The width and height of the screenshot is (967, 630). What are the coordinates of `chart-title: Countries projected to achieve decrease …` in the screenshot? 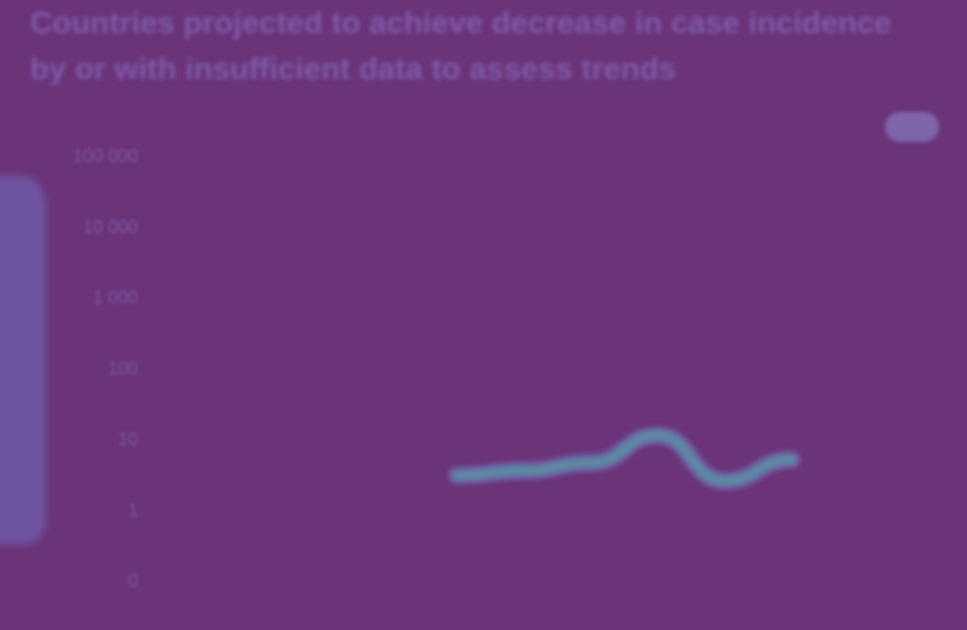 It's located at (470, 46).